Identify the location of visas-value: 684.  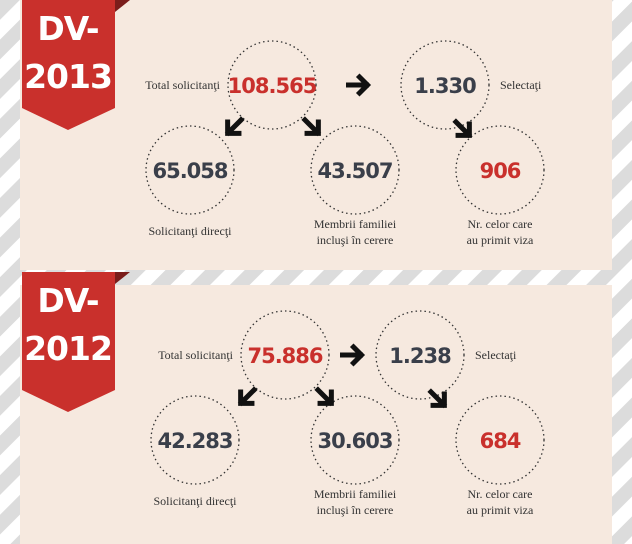
(500, 441).